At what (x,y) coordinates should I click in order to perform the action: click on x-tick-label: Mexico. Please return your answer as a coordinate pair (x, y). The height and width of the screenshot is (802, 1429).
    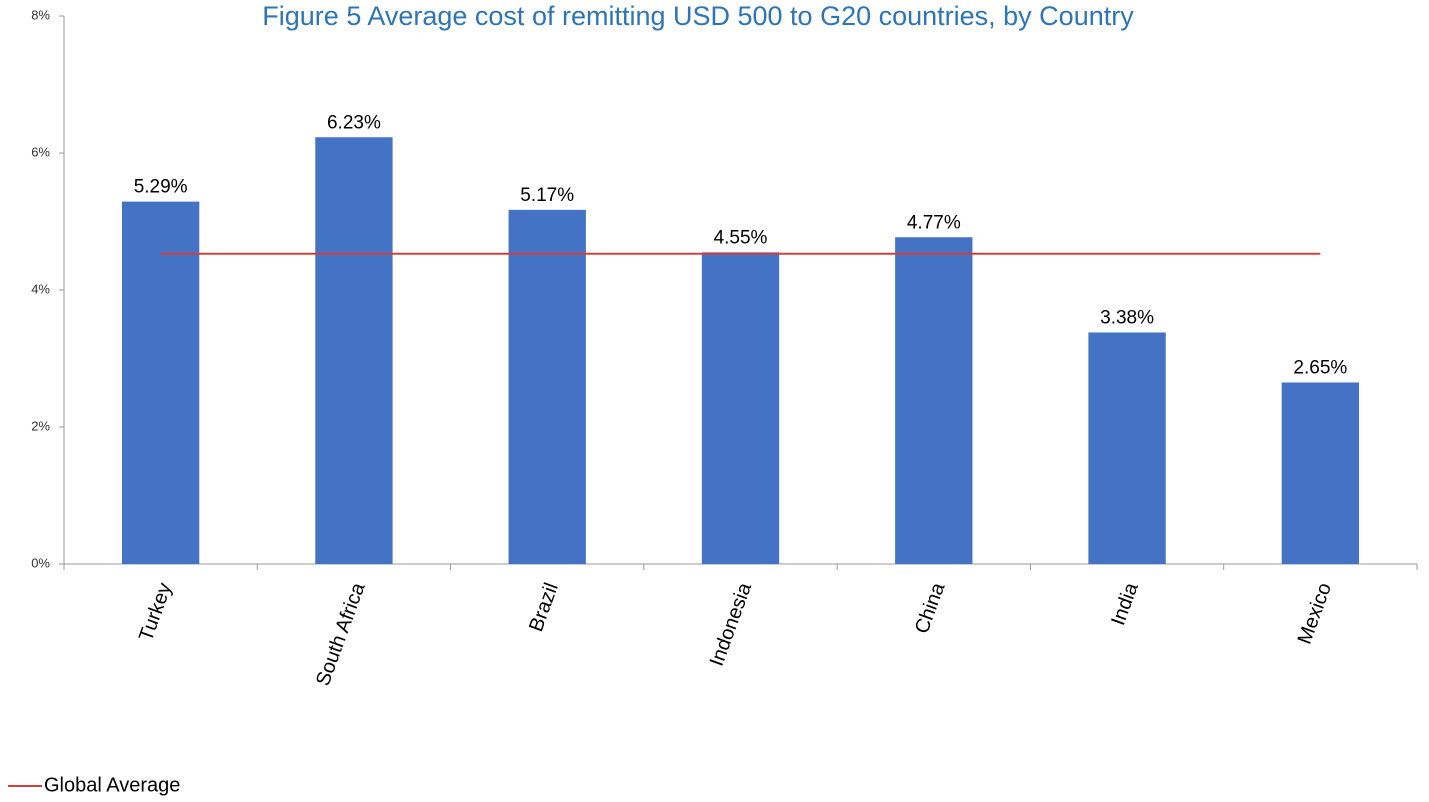
    Looking at the image, I should click on (1315, 613).